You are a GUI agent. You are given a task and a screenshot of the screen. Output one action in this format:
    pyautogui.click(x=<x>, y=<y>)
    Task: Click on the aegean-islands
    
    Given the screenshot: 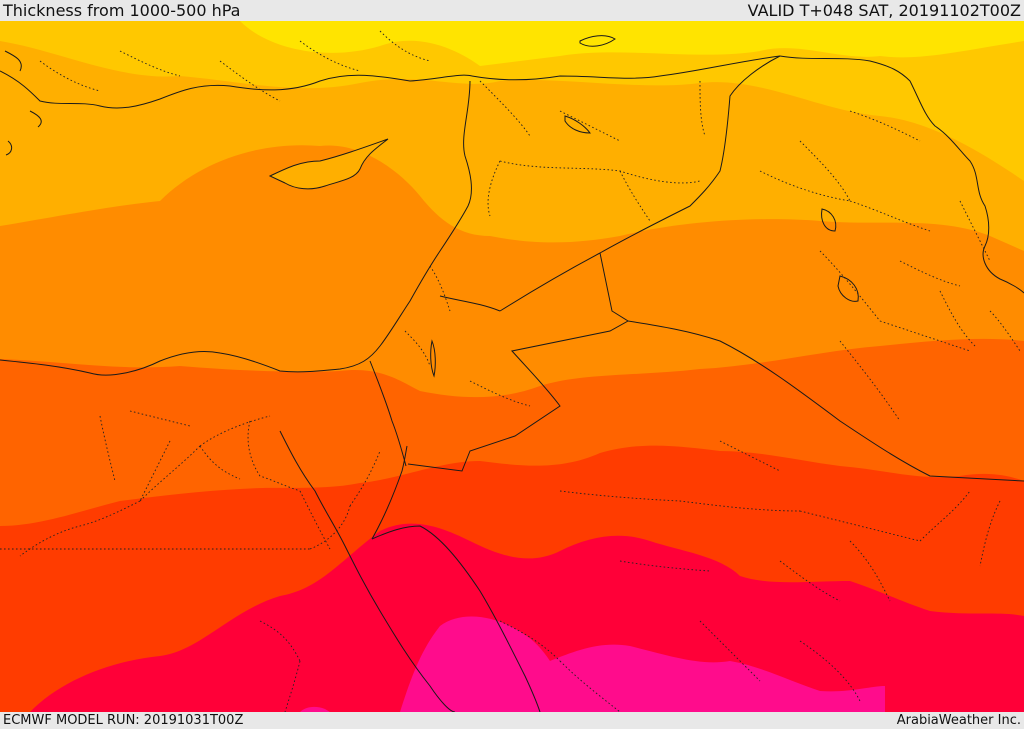 What is the action you would take?
    pyautogui.click(x=23, y=103)
    